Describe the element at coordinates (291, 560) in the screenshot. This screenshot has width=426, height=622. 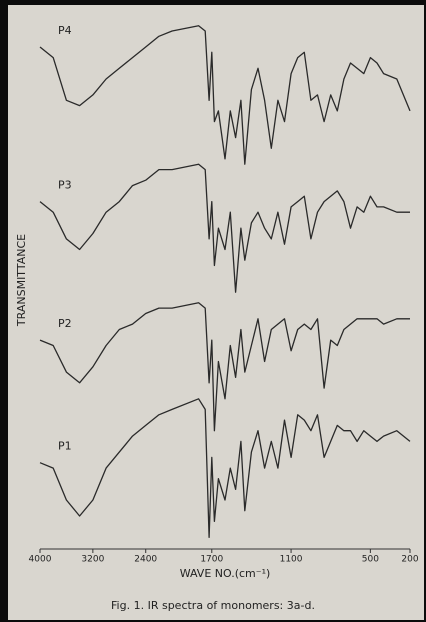
I see `x-tick-label: 1100` at that location.